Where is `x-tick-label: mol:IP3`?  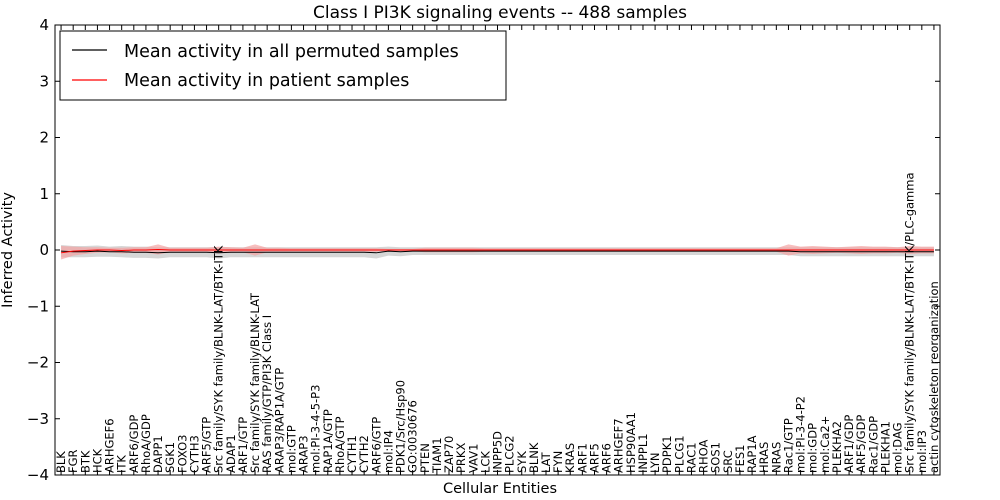 x-tick-label: mol:IP3 is located at coordinates (922, 451).